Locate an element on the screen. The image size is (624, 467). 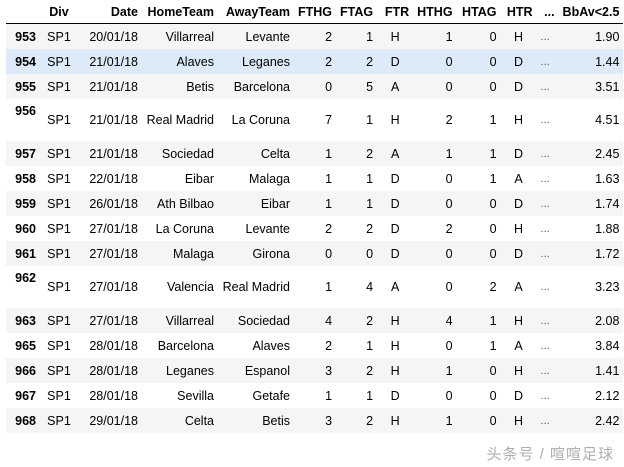
column-header: BbAv<2.5 is located at coordinates (591, 12).